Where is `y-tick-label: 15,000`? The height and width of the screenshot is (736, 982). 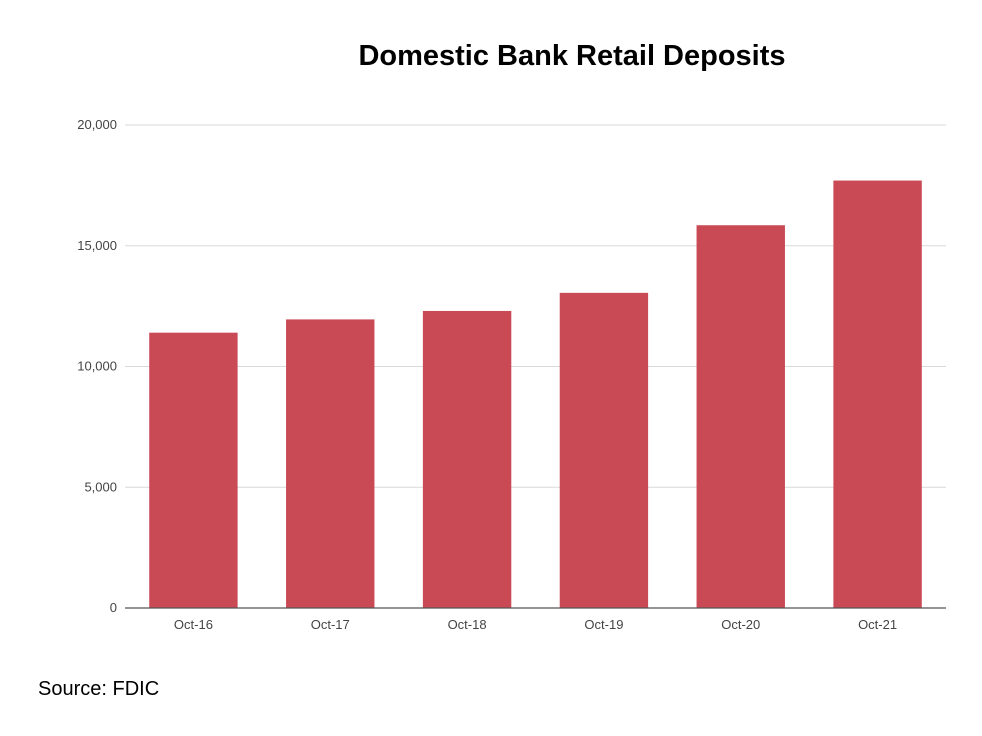 y-tick-label: 15,000 is located at coordinates (97, 245).